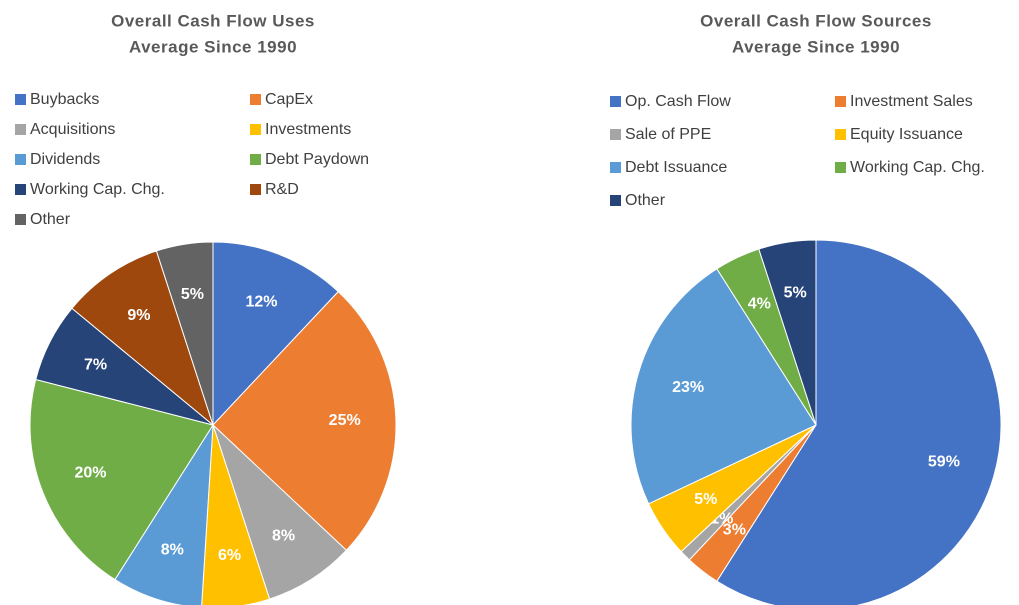 Image resolution: width=1019 pixels, height=605 pixels. I want to click on legend-label: Sale of PPE, so click(668, 134).